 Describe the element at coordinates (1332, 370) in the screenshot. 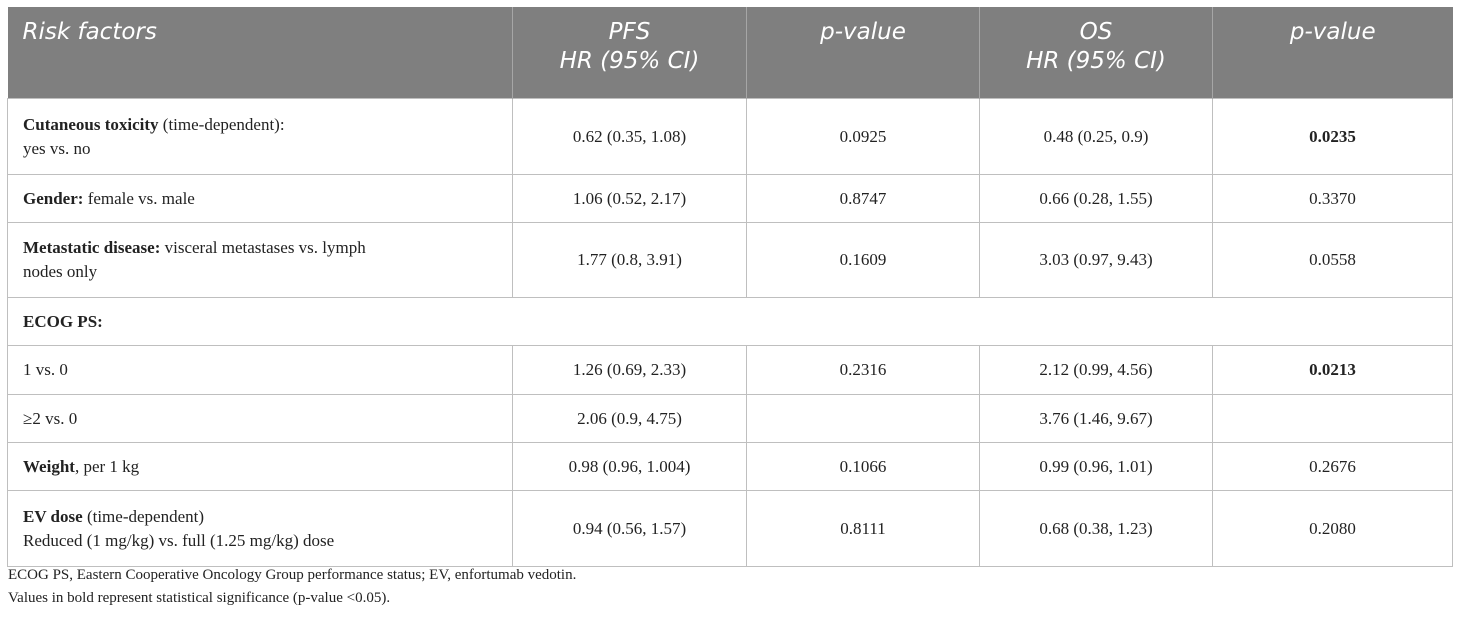

I see `os-p-value-cell: 0.0213` at that location.